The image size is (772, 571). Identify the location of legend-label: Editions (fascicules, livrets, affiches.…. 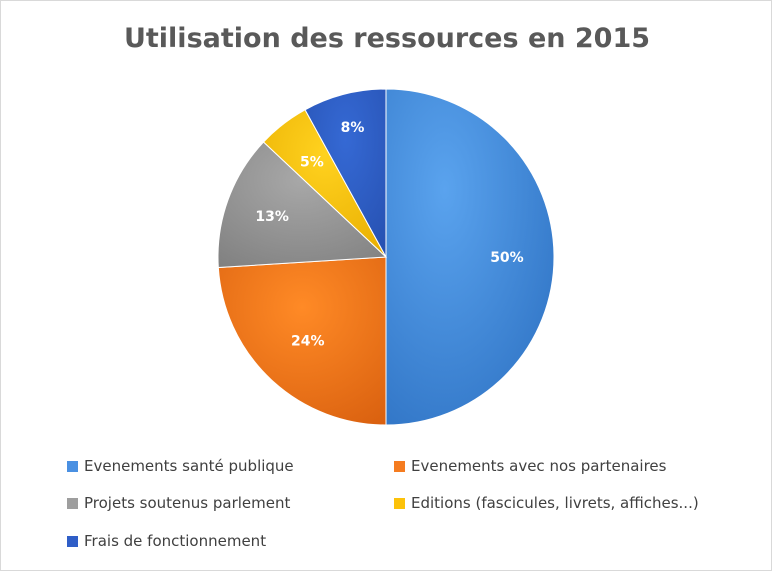
(555, 503).